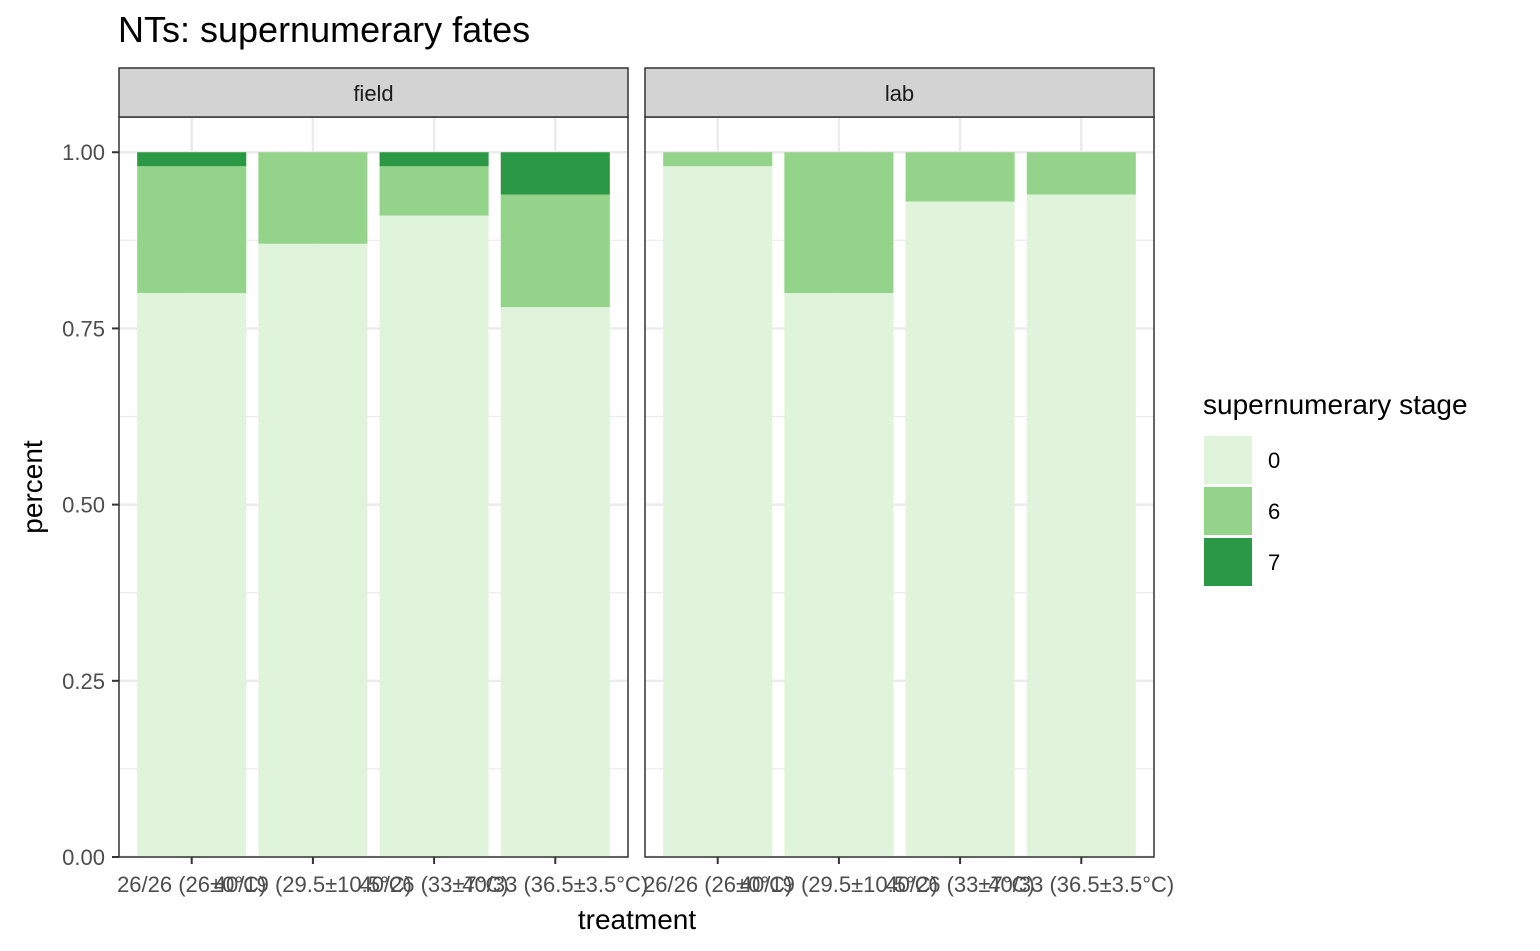 The image size is (1540, 951). What do you see at coordinates (83, 681) in the screenshot?
I see `y-tick-label: 0.25` at bounding box center [83, 681].